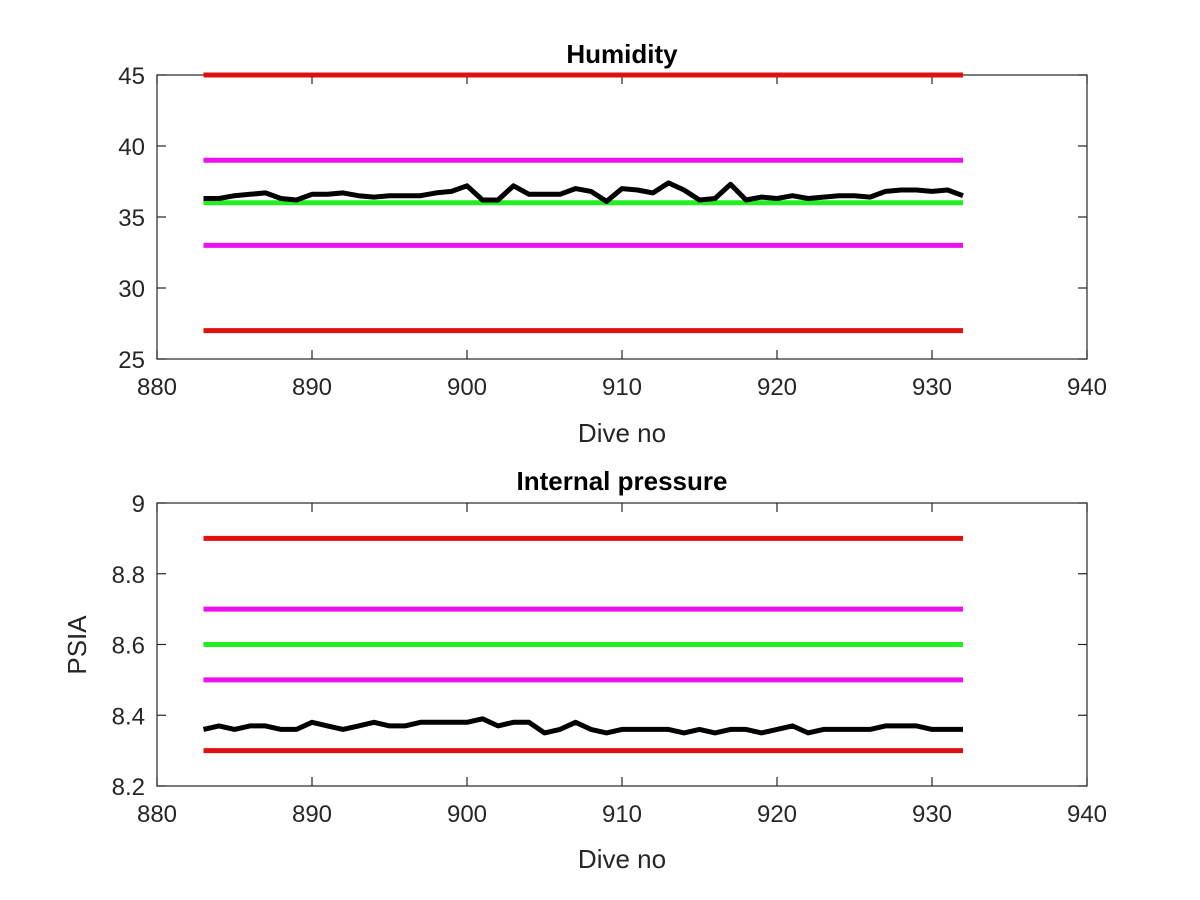  Describe the element at coordinates (582, 726) in the screenshot. I see `internal-pressure-measured-line` at that location.